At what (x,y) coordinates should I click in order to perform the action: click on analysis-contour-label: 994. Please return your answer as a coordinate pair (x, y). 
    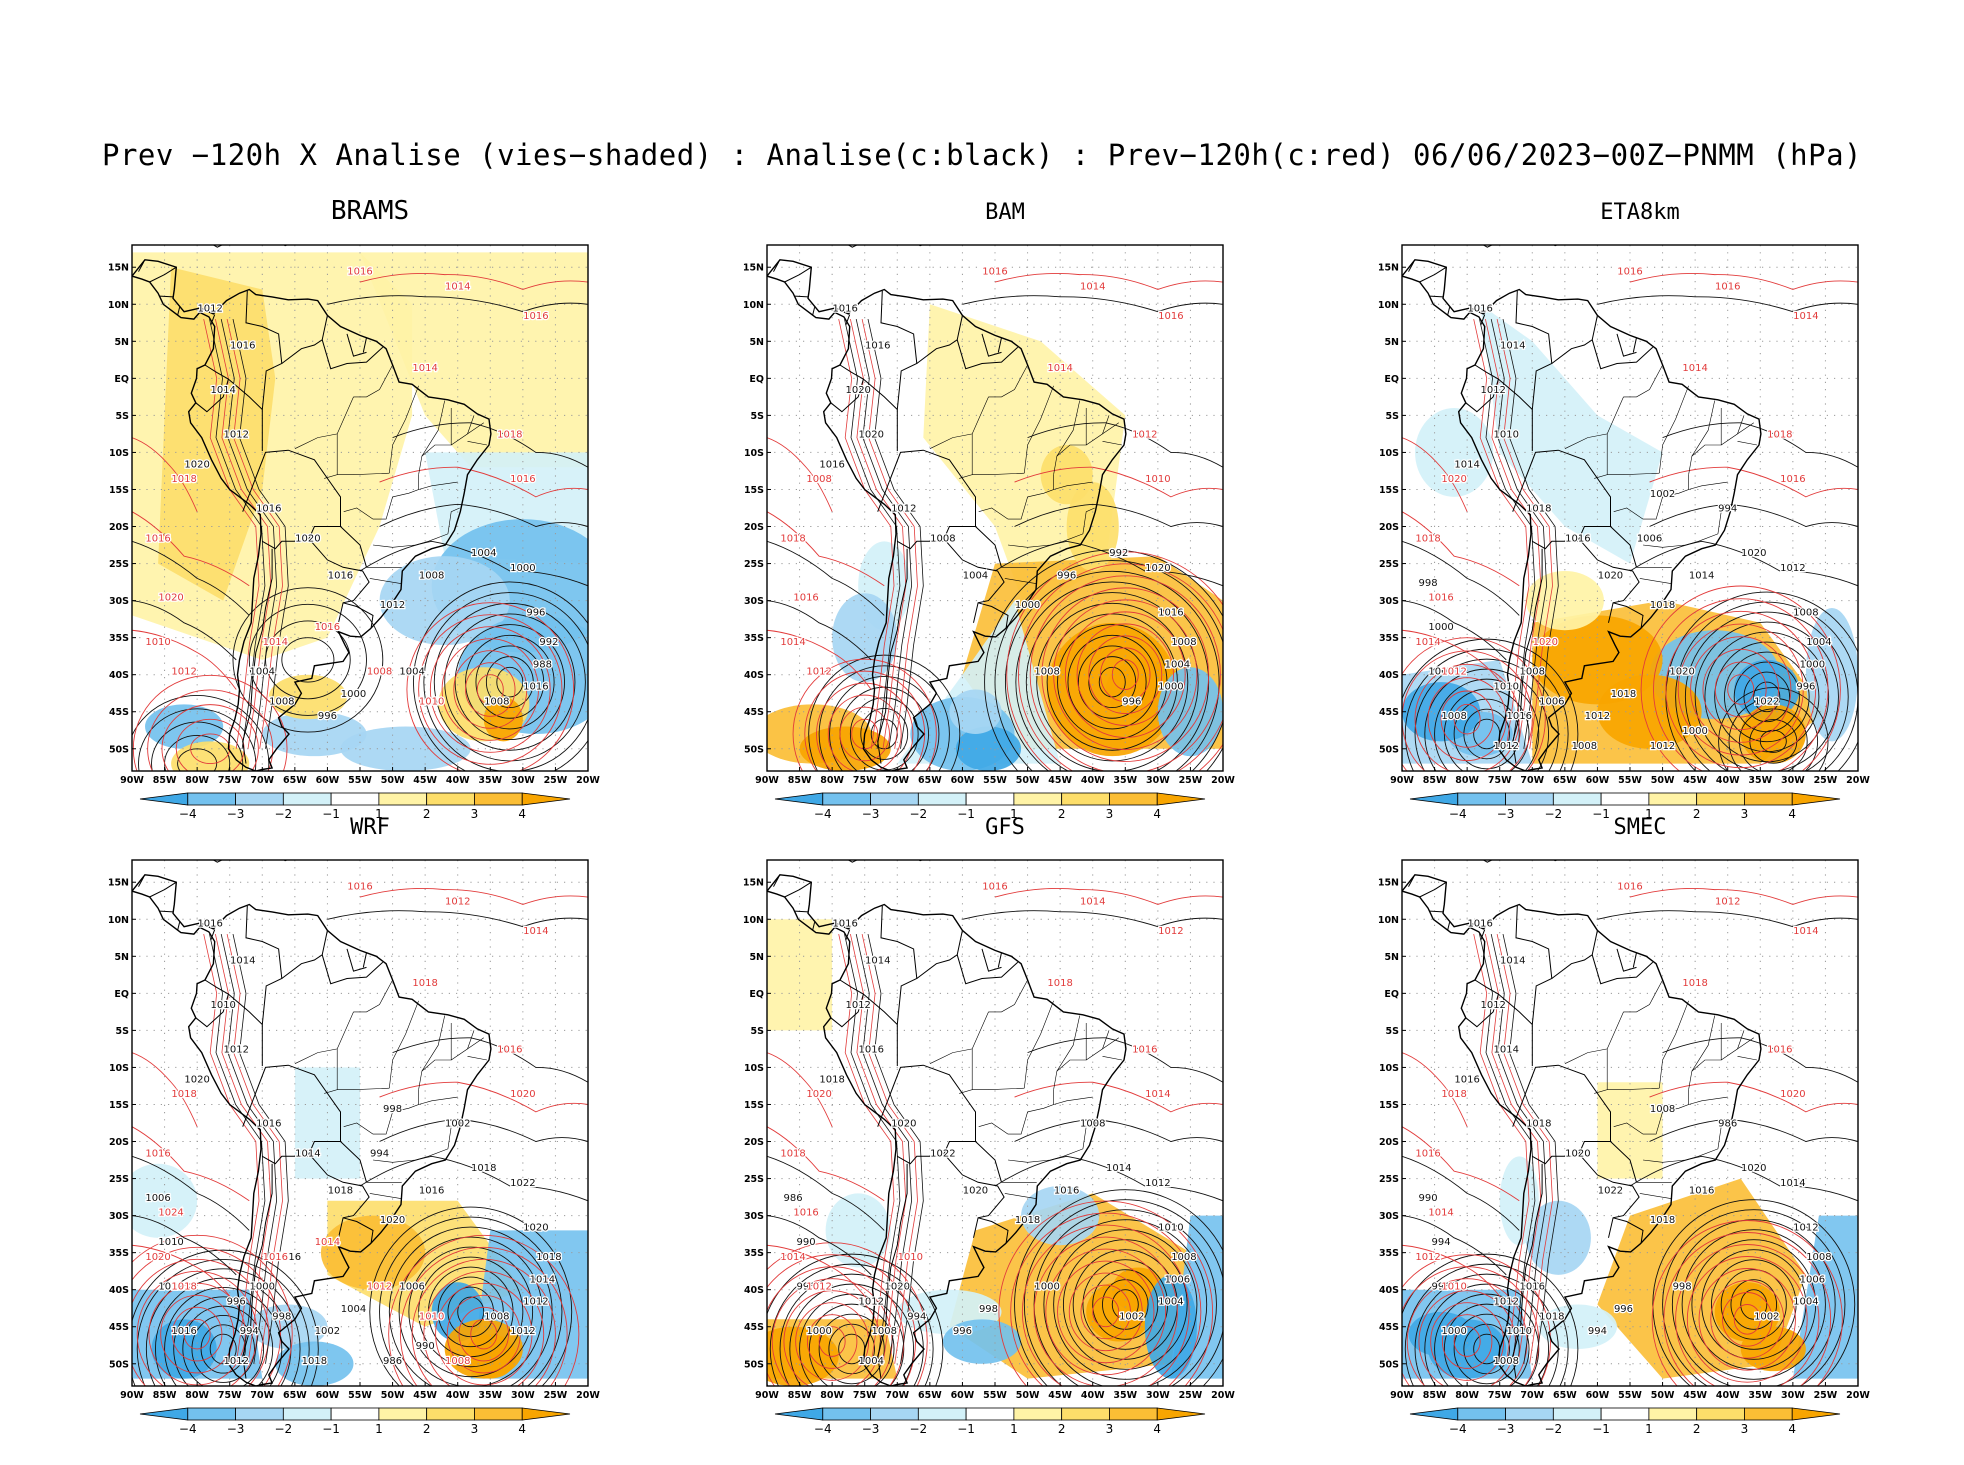
    Looking at the image, I should click on (249, 1331).